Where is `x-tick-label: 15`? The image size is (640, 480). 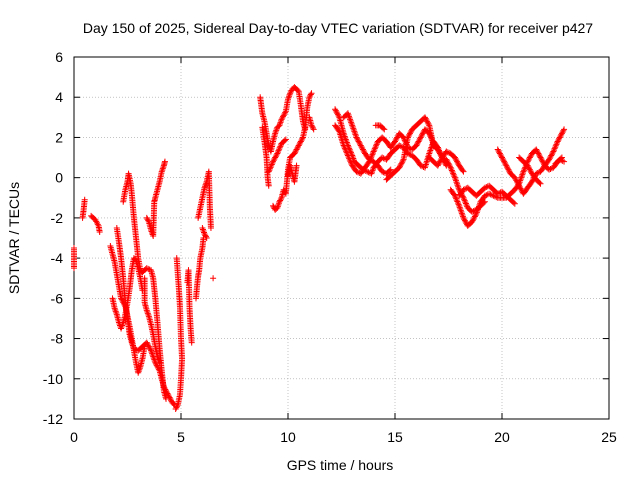
x-tick-label: 15 is located at coordinates (395, 437).